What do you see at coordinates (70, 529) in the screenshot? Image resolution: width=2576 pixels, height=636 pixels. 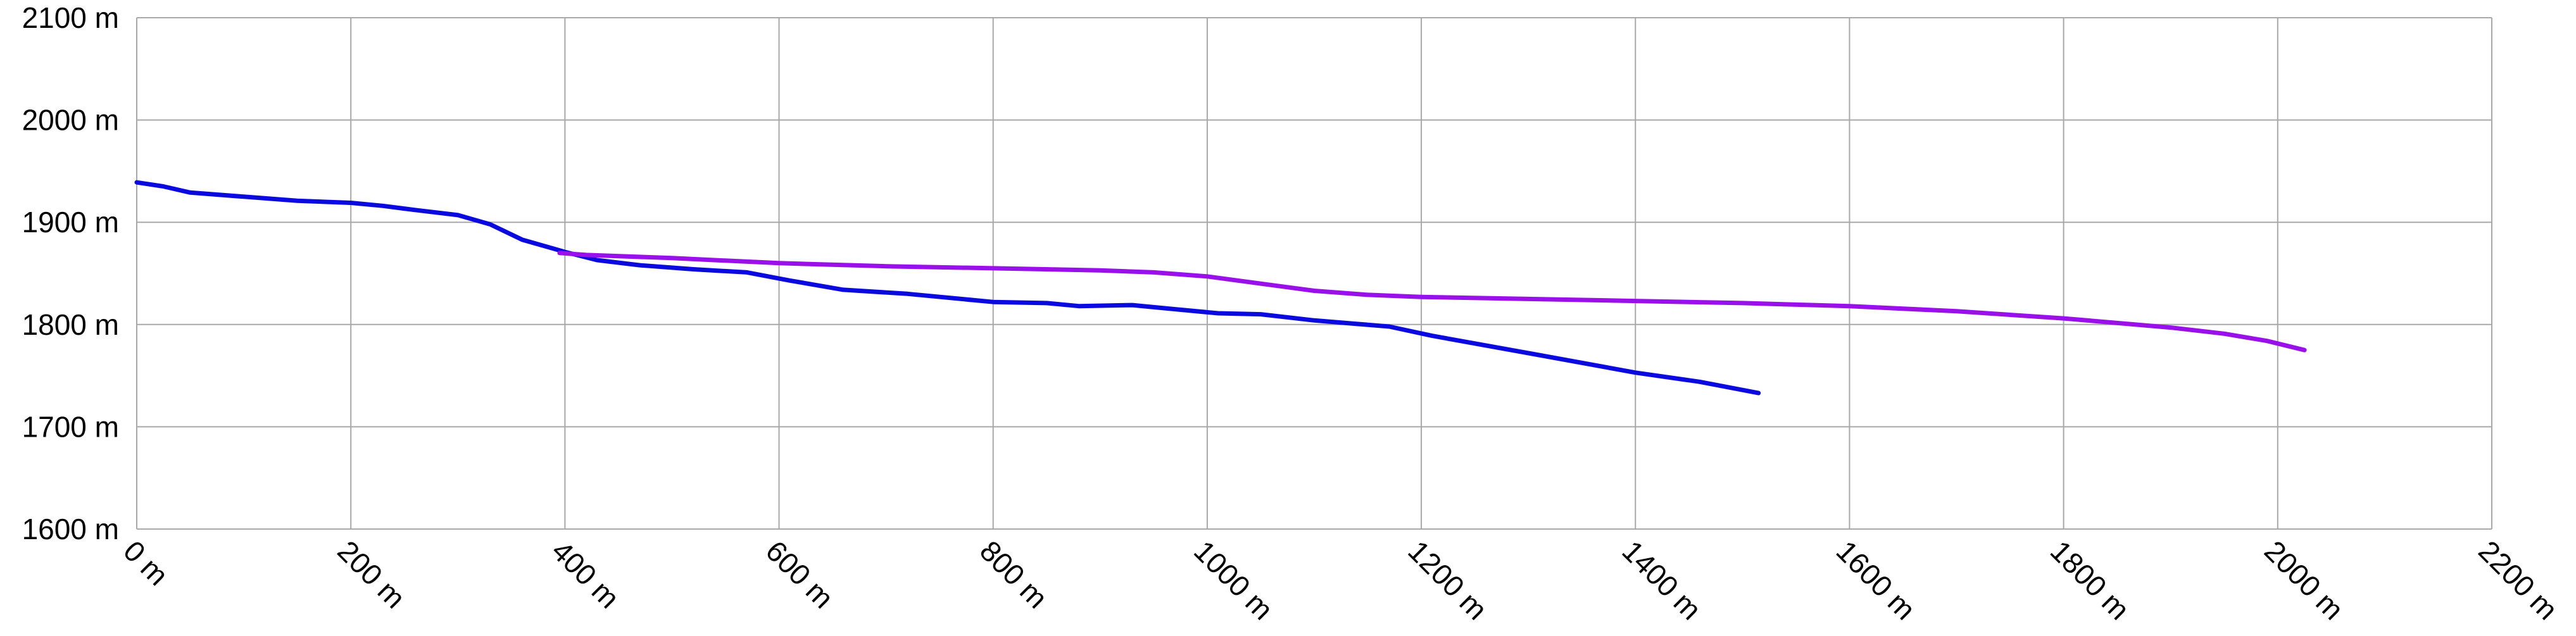 I see `y-tick-label: 1600 m` at bounding box center [70, 529].